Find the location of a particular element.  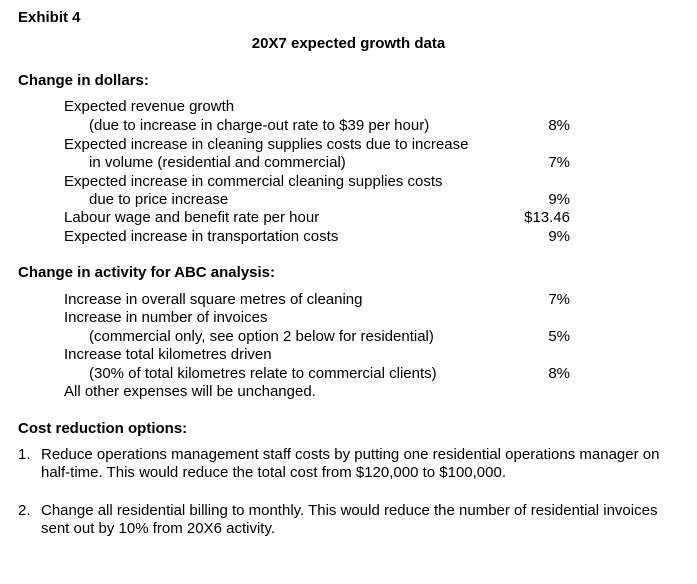

activity-line: Increase total kilometres driven is located at coordinates (168, 354).